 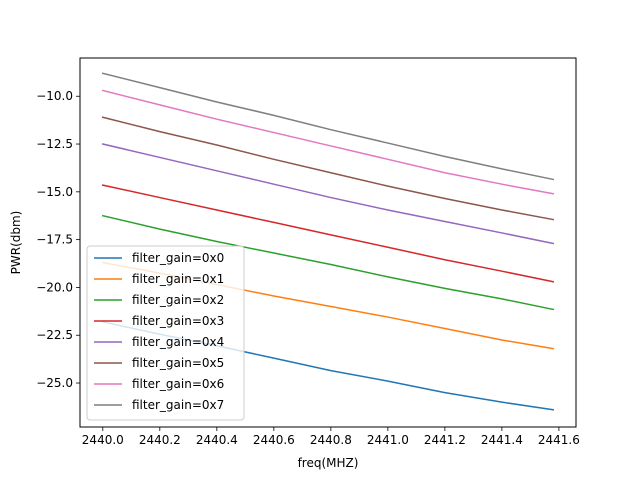 I want to click on legend-label-3: filter_gain=0x3, so click(x=178, y=321).